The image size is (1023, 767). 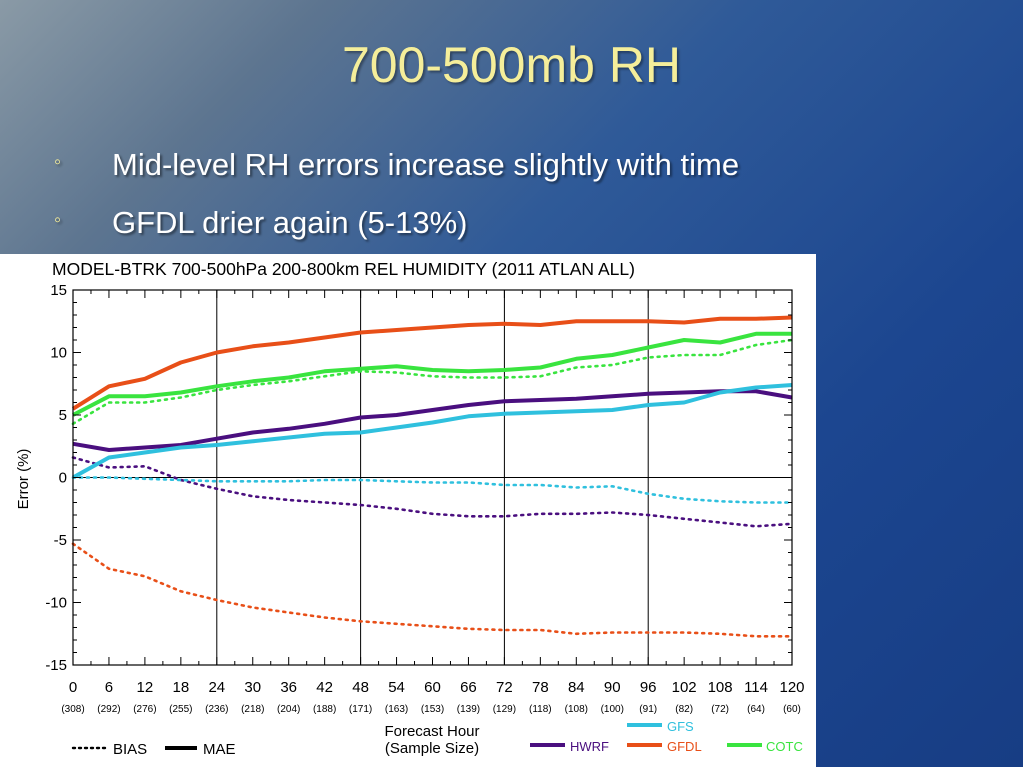 I want to click on x-tick-label: 30, so click(x=252, y=687).